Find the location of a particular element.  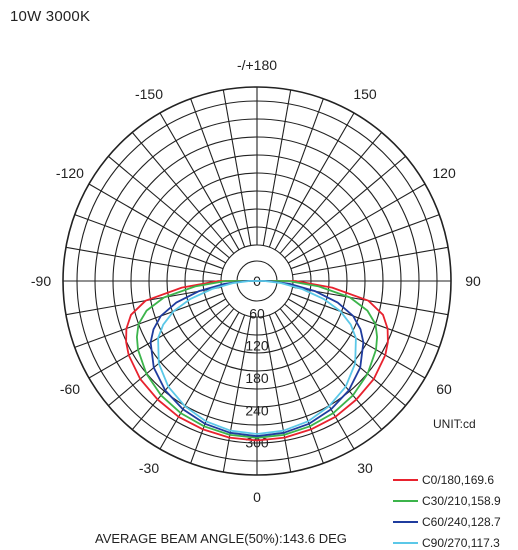

radial-tick-label: 120 is located at coordinates (257, 346).